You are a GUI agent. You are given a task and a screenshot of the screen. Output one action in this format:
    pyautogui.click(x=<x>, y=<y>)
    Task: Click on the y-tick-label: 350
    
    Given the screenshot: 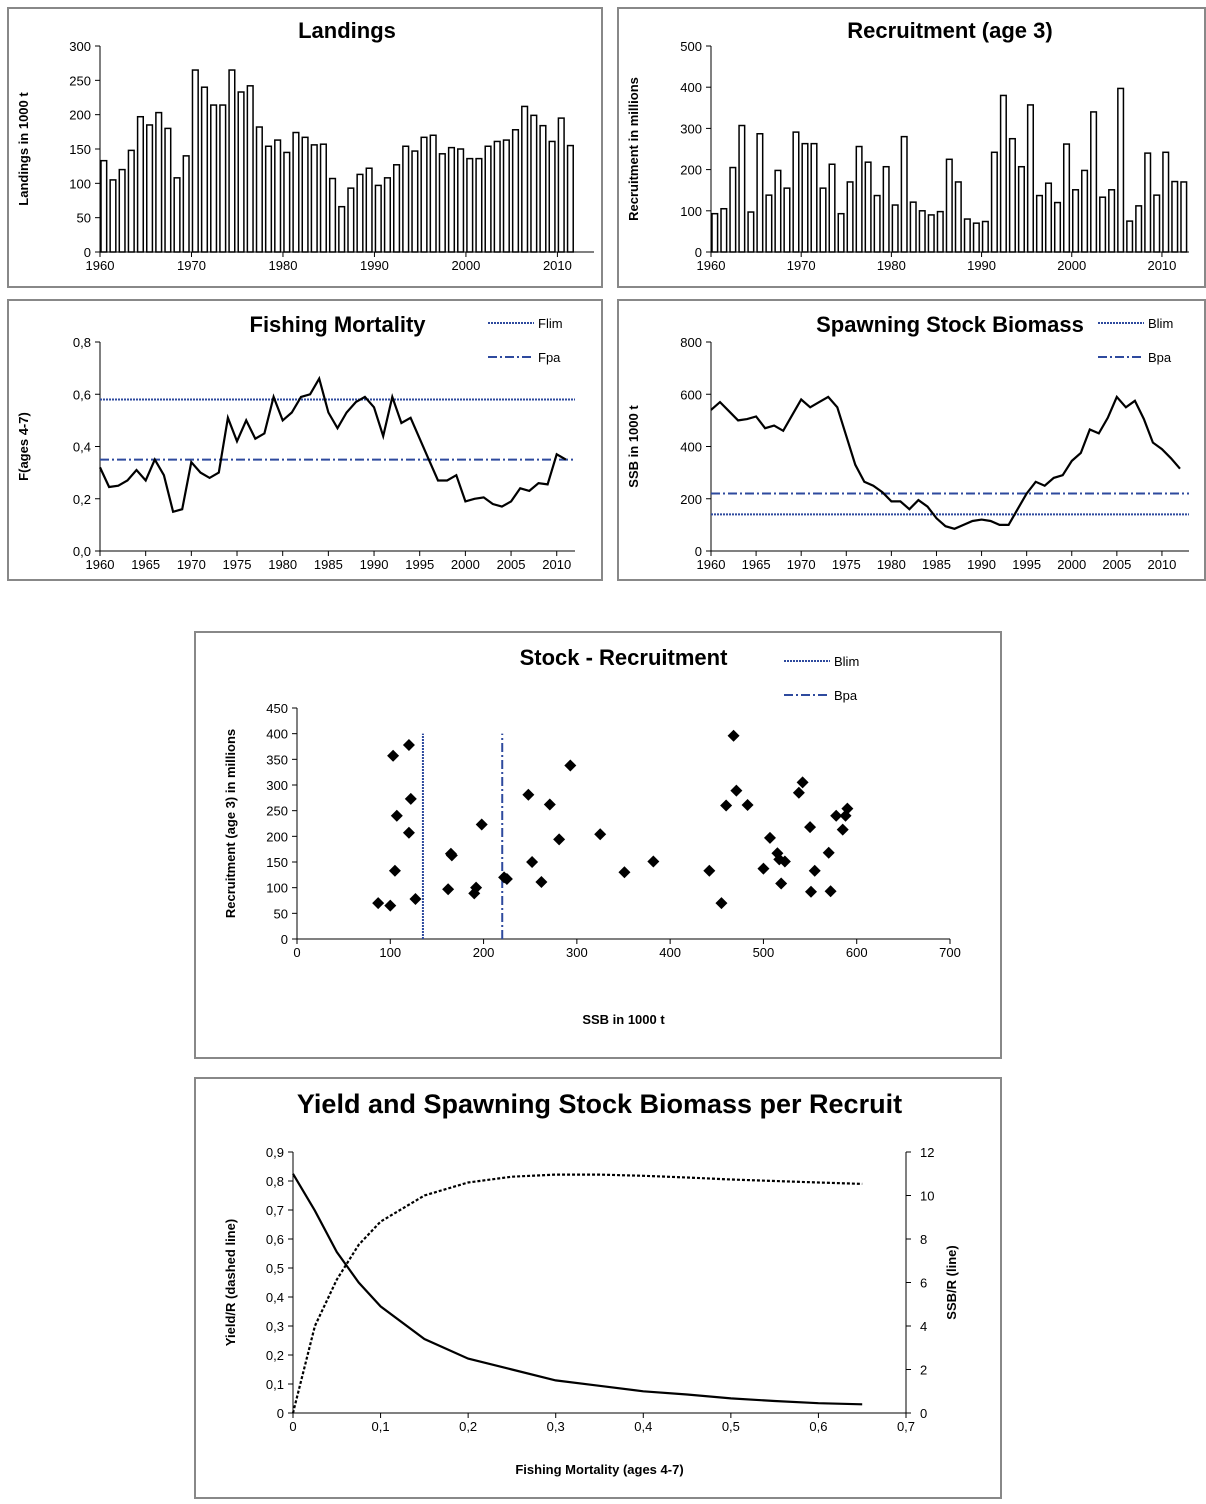 What is the action you would take?
    pyautogui.click(x=277, y=759)
    